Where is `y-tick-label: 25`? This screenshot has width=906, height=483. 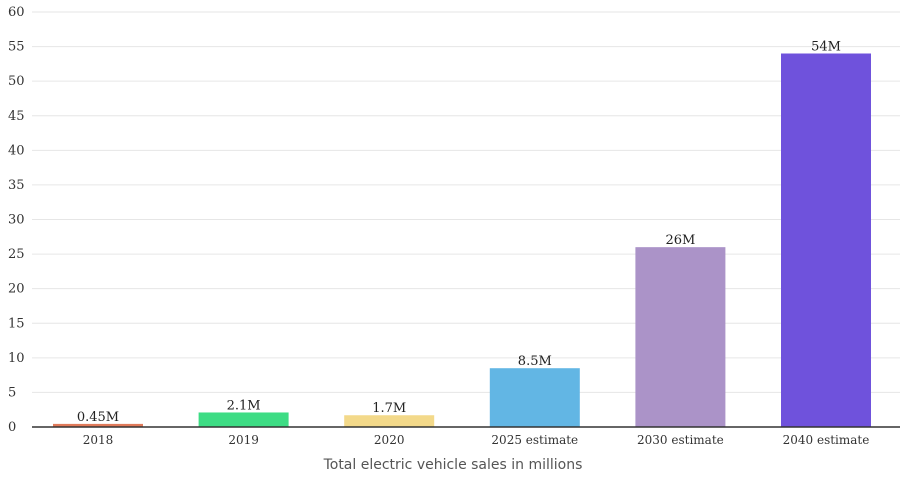 y-tick-label: 25 is located at coordinates (16, 254).